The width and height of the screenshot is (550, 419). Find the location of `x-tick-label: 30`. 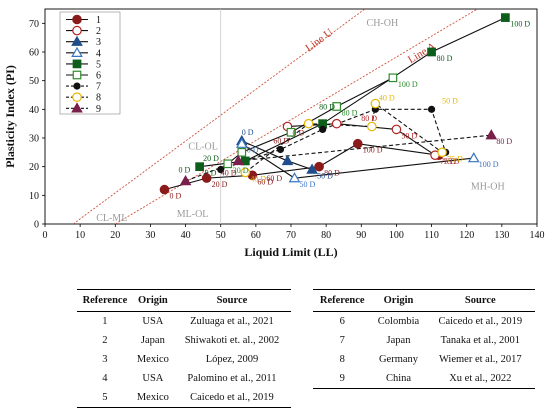

x-tick-label: 30 is located at coordinates (150, 235).